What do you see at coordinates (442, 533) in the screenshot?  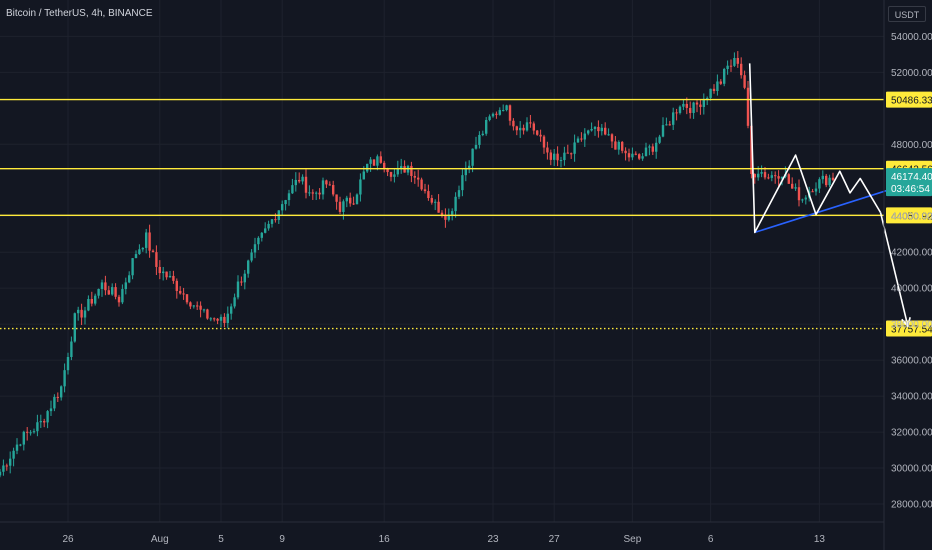 I see `time-axis: 26 Aug 5 9 16 23 27 Sep 6 13` at bounding box center [442, 533].